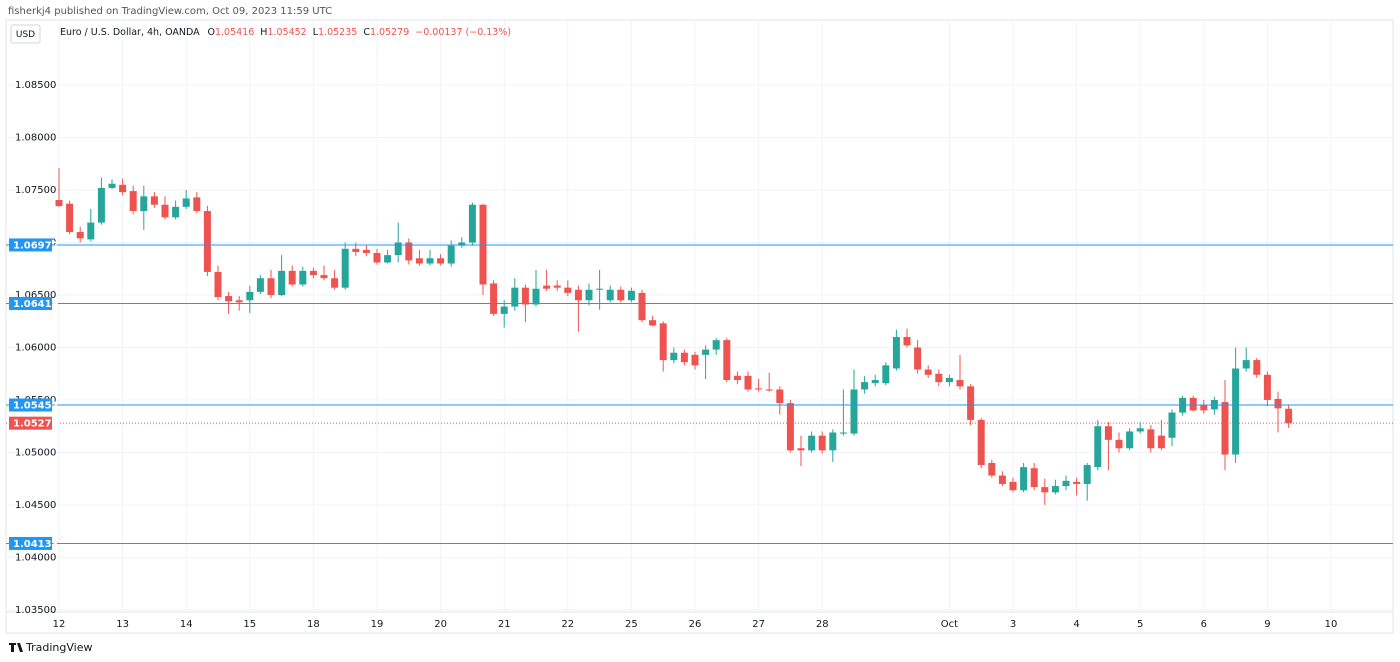 The height and width of the screenshot is (662, 1400). What do you see at coordinates (631, 624) in the screenshot?
I see `x-tick-label: 25` at bounding box center [631, 624].